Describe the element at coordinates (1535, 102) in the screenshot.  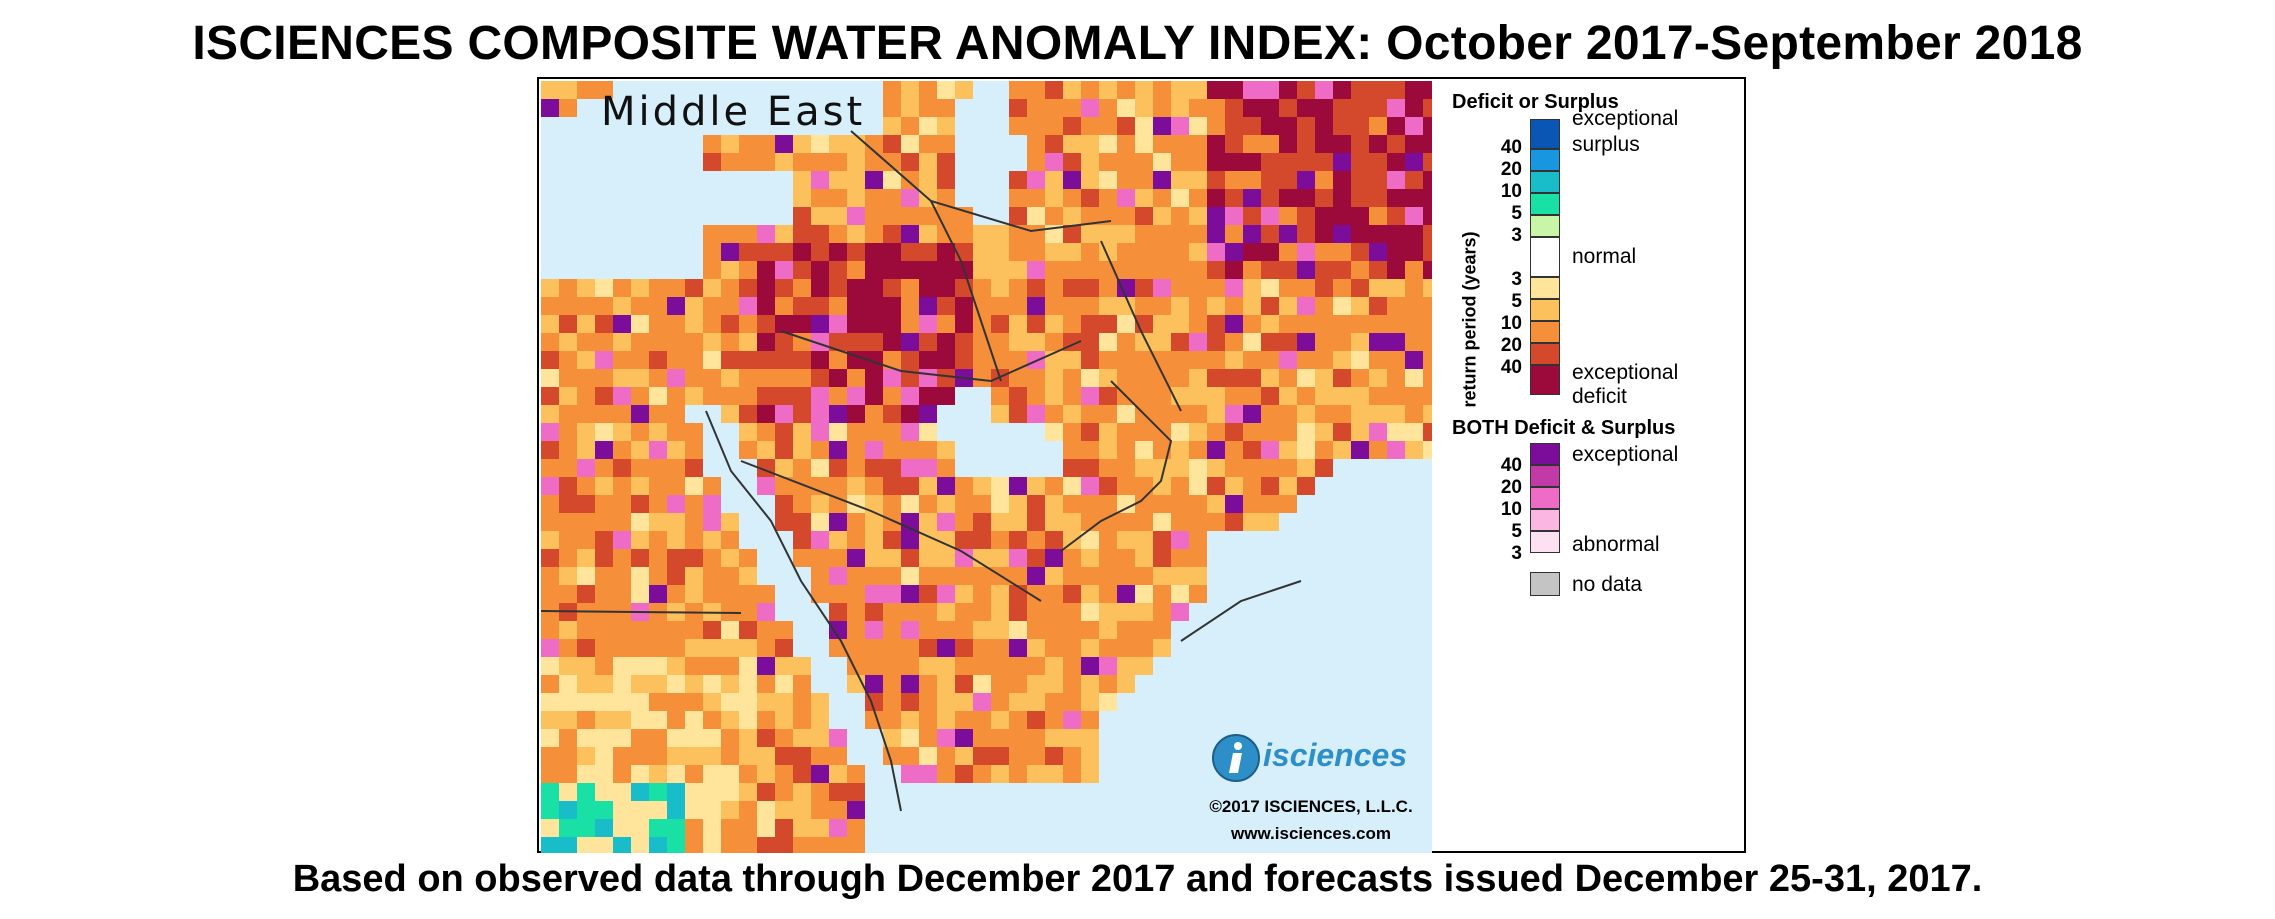
I see `legend-title-deficit-surplus: Deficit or Surplus` at that location.